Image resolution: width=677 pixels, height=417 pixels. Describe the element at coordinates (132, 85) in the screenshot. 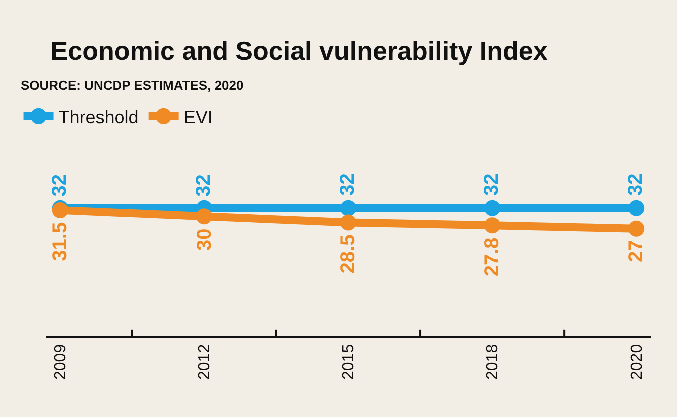

I see `chart-subtitle: SOURCE: UNCDP ESTIMATES, 2020` at that location.